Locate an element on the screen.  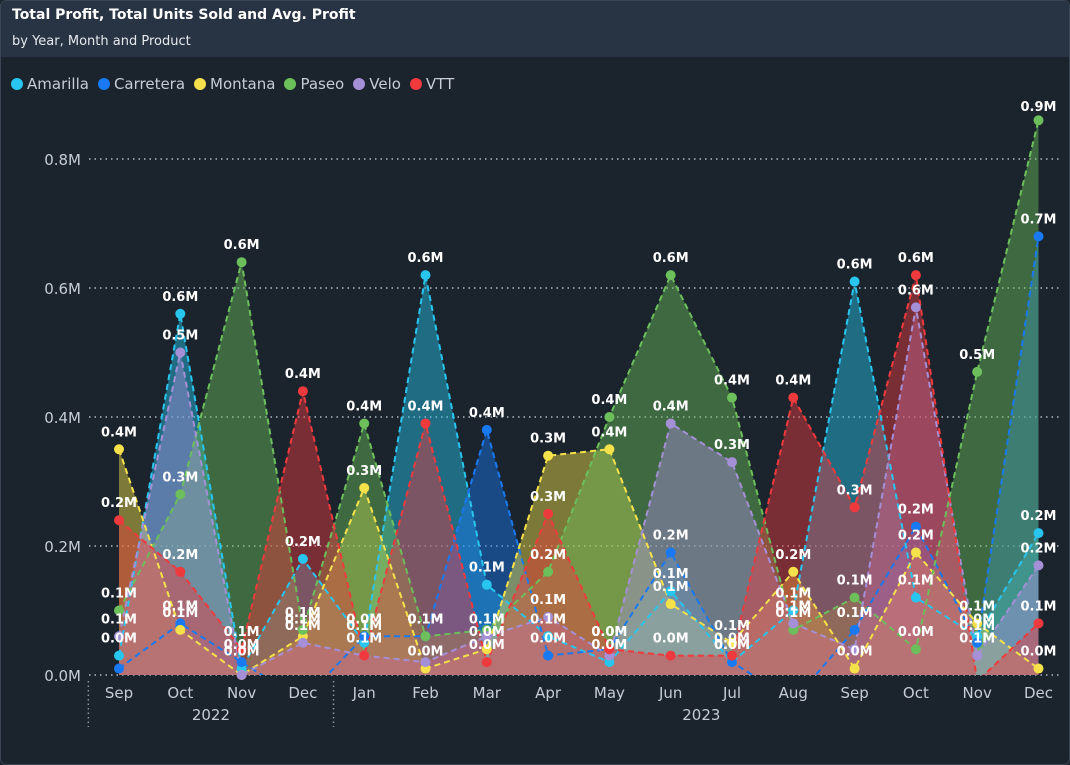
data-label-vtt: 0.3M is located at coordinates (548, 497).